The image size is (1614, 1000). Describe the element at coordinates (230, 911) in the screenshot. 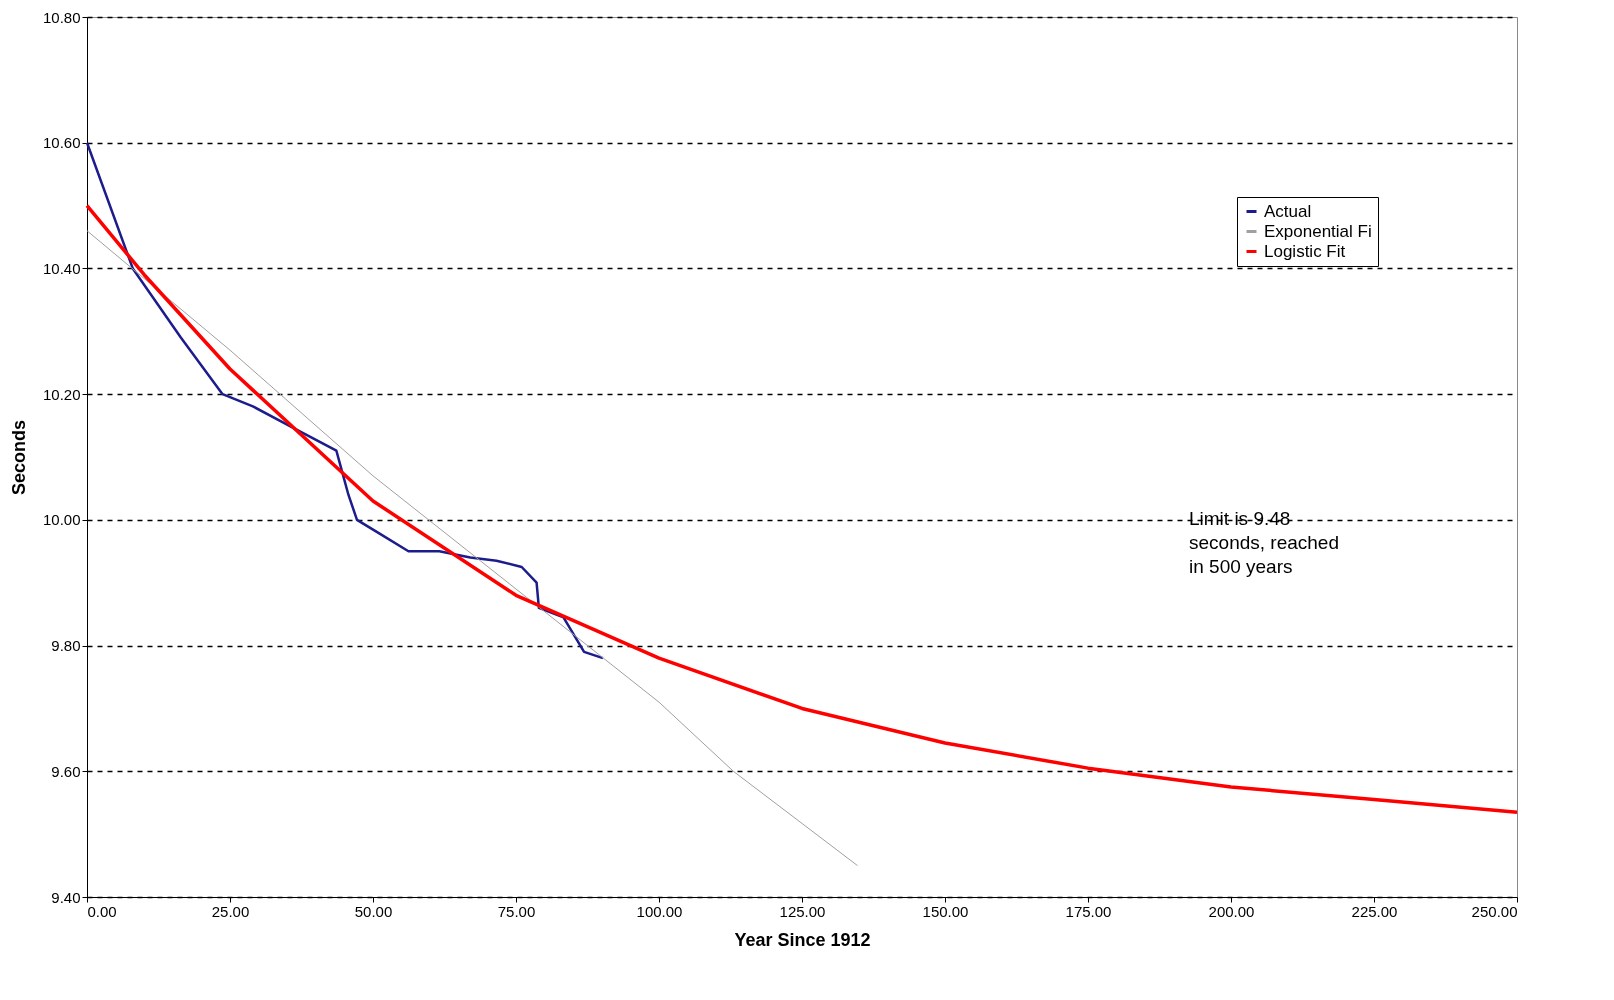

I see `x-tick-label: 25.00` at that location.